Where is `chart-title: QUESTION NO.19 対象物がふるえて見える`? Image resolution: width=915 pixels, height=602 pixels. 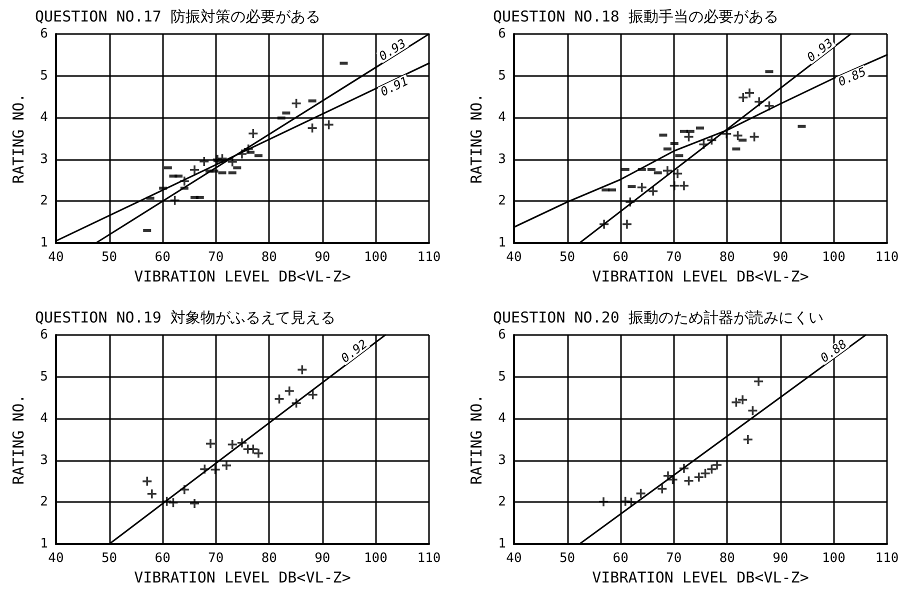 chart-title: QUESTION NO.19 対象物がふるえて見える is located at coordinates (185, 317).